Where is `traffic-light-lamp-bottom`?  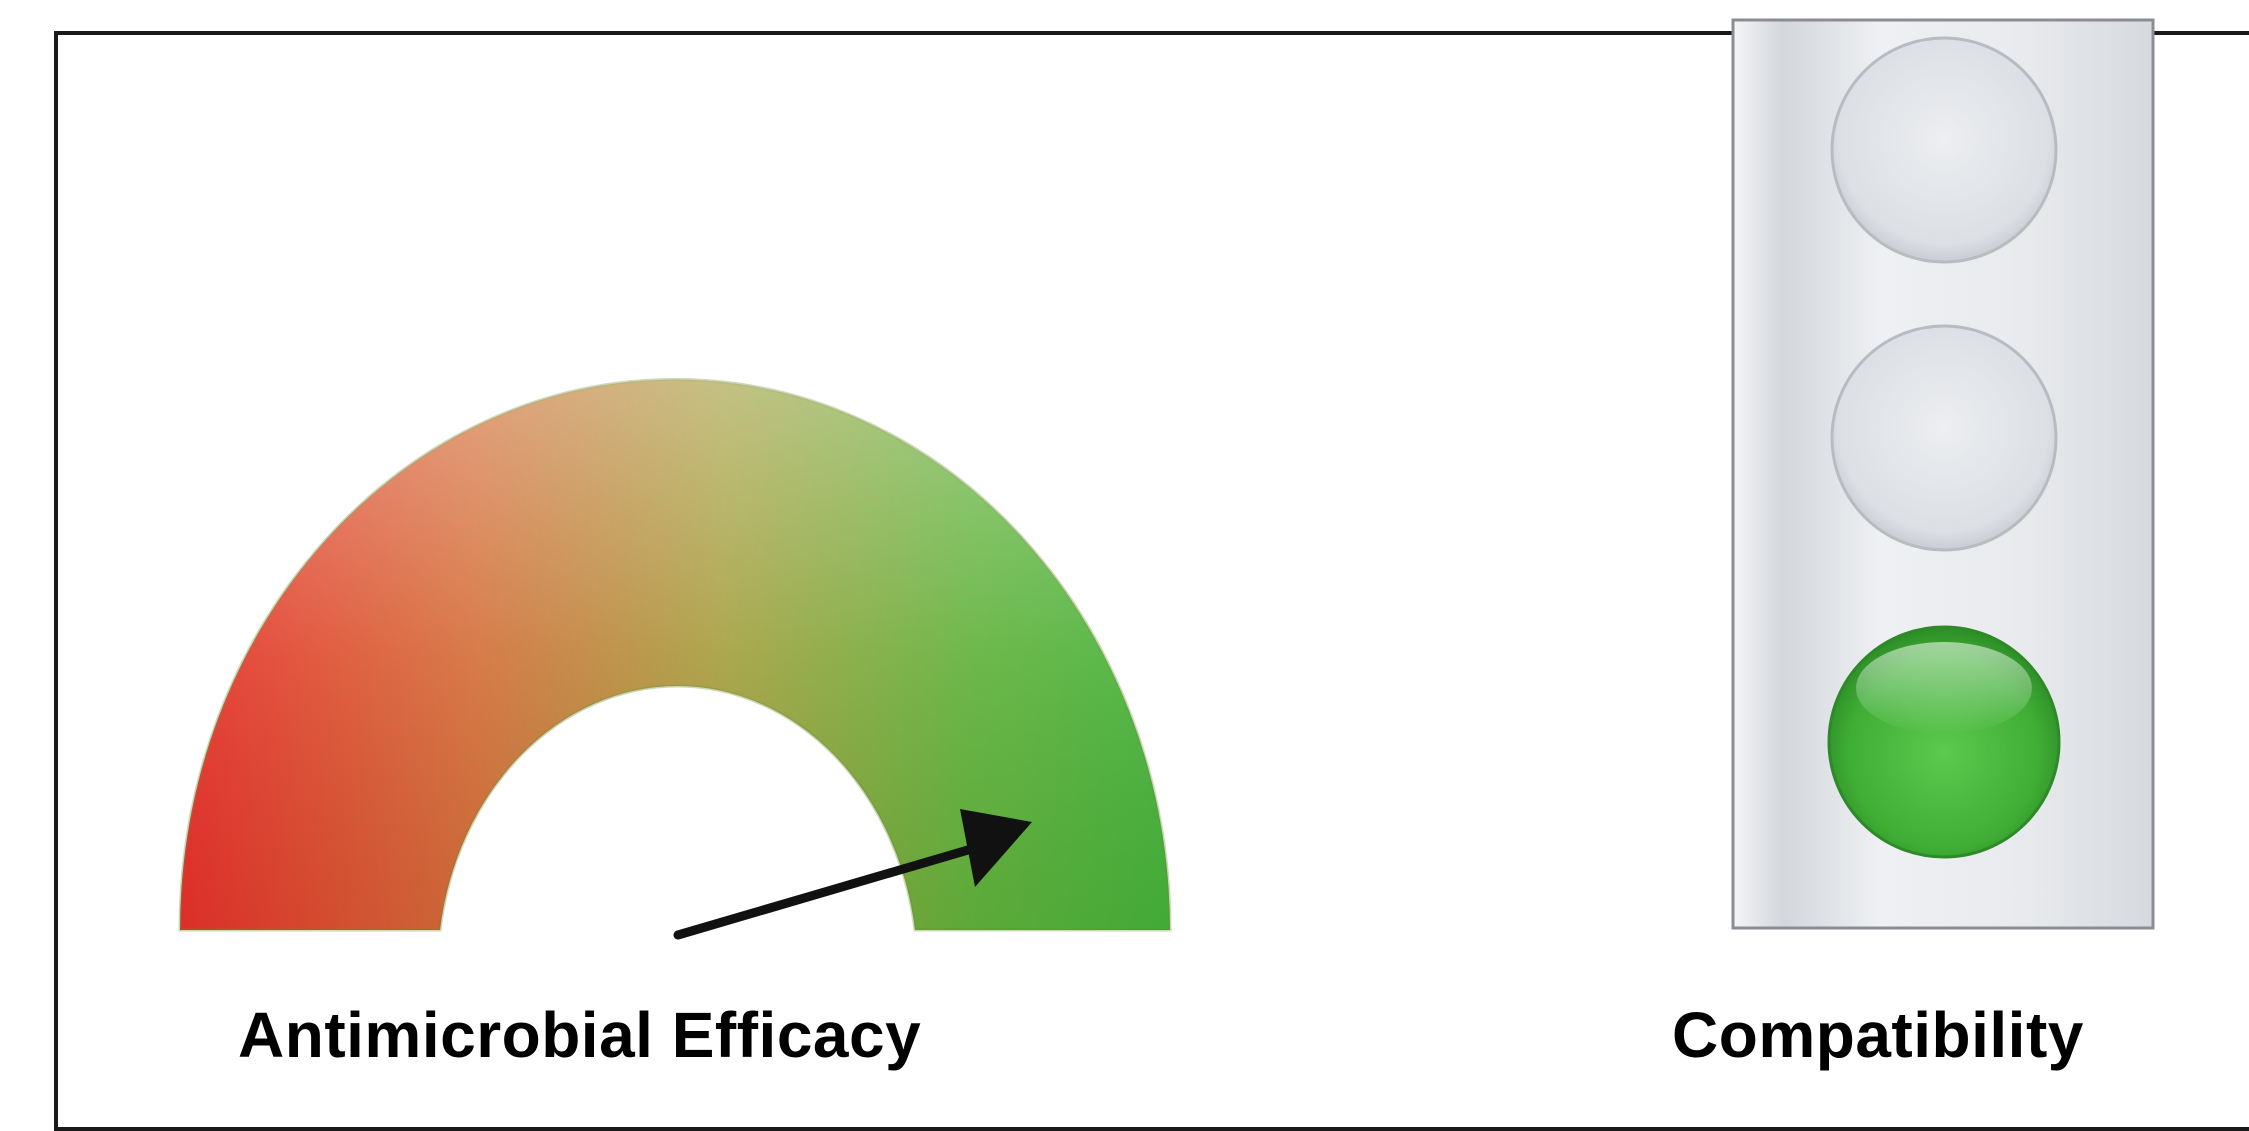 traffic-light-lamp-bottom is located at coordinates (1944, 742).